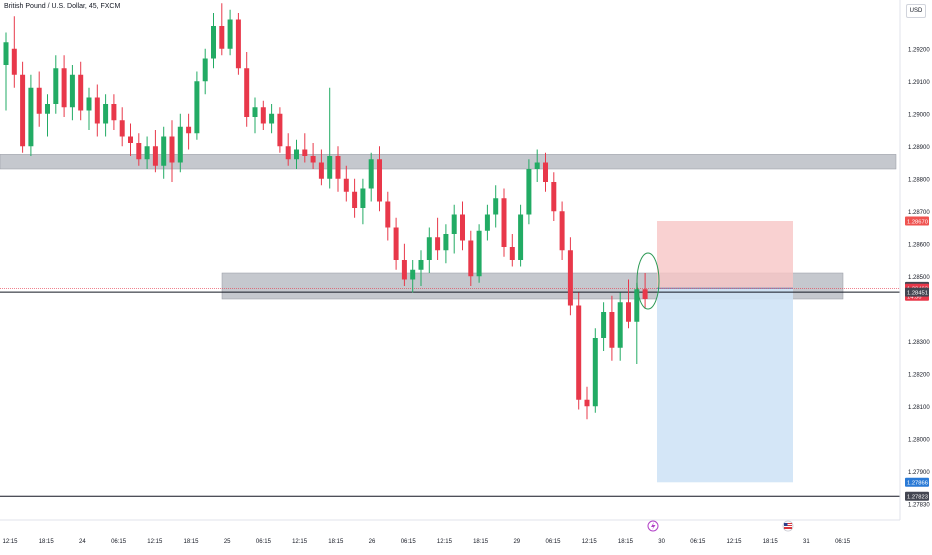 The width and height of the screenshot is (932, 555). I want to click on price-tick-label: 1.29100, so click(919, 83).